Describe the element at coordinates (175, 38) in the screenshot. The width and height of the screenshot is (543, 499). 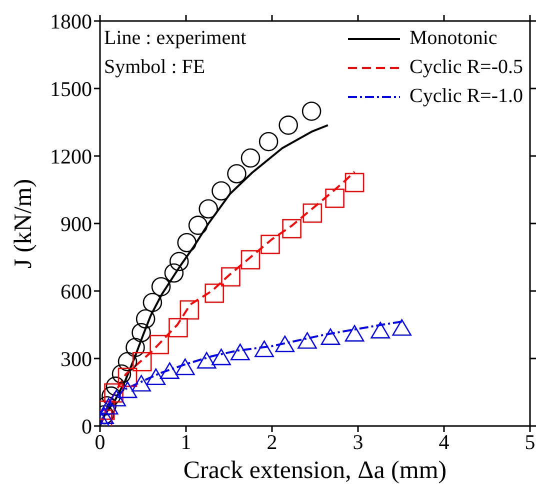
I see `annotation: Line : experiment` at that location.